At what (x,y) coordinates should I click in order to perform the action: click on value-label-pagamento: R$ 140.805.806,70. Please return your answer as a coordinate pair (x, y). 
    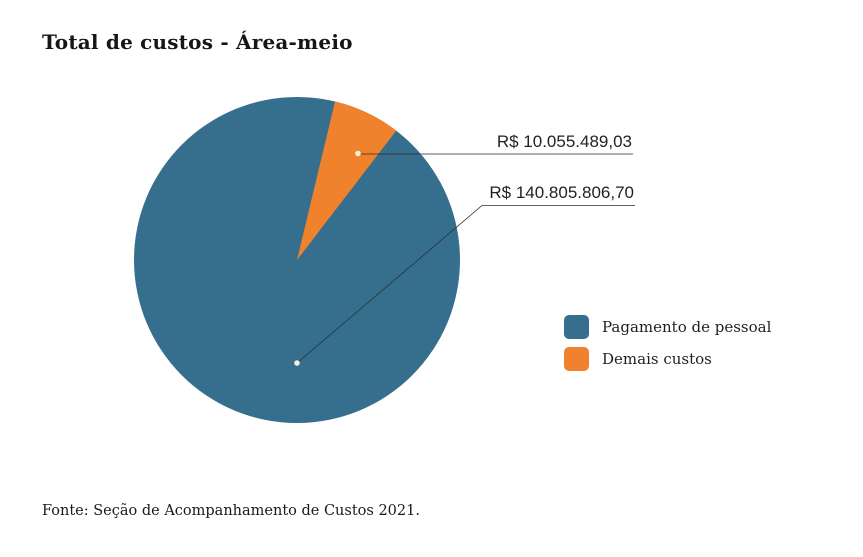
    Looking at the image, I should click on (561, 192).